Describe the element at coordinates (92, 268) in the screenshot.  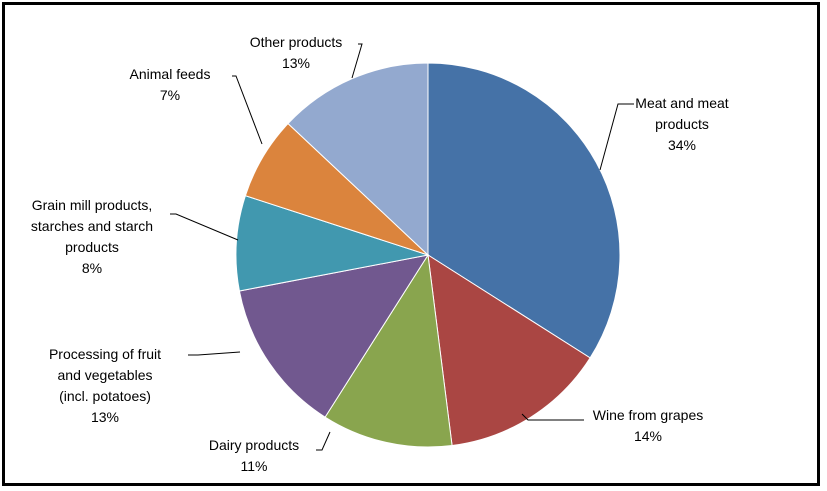
I see `slice-percent: 8%` at that location.